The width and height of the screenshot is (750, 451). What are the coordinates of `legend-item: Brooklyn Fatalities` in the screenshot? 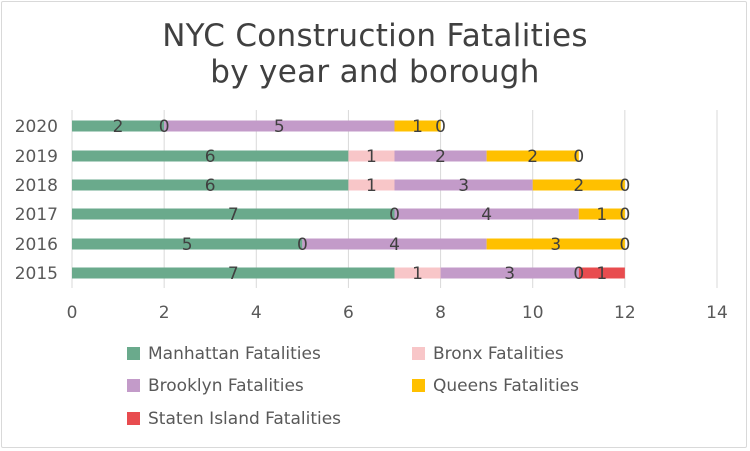 It's located at (215, 386).